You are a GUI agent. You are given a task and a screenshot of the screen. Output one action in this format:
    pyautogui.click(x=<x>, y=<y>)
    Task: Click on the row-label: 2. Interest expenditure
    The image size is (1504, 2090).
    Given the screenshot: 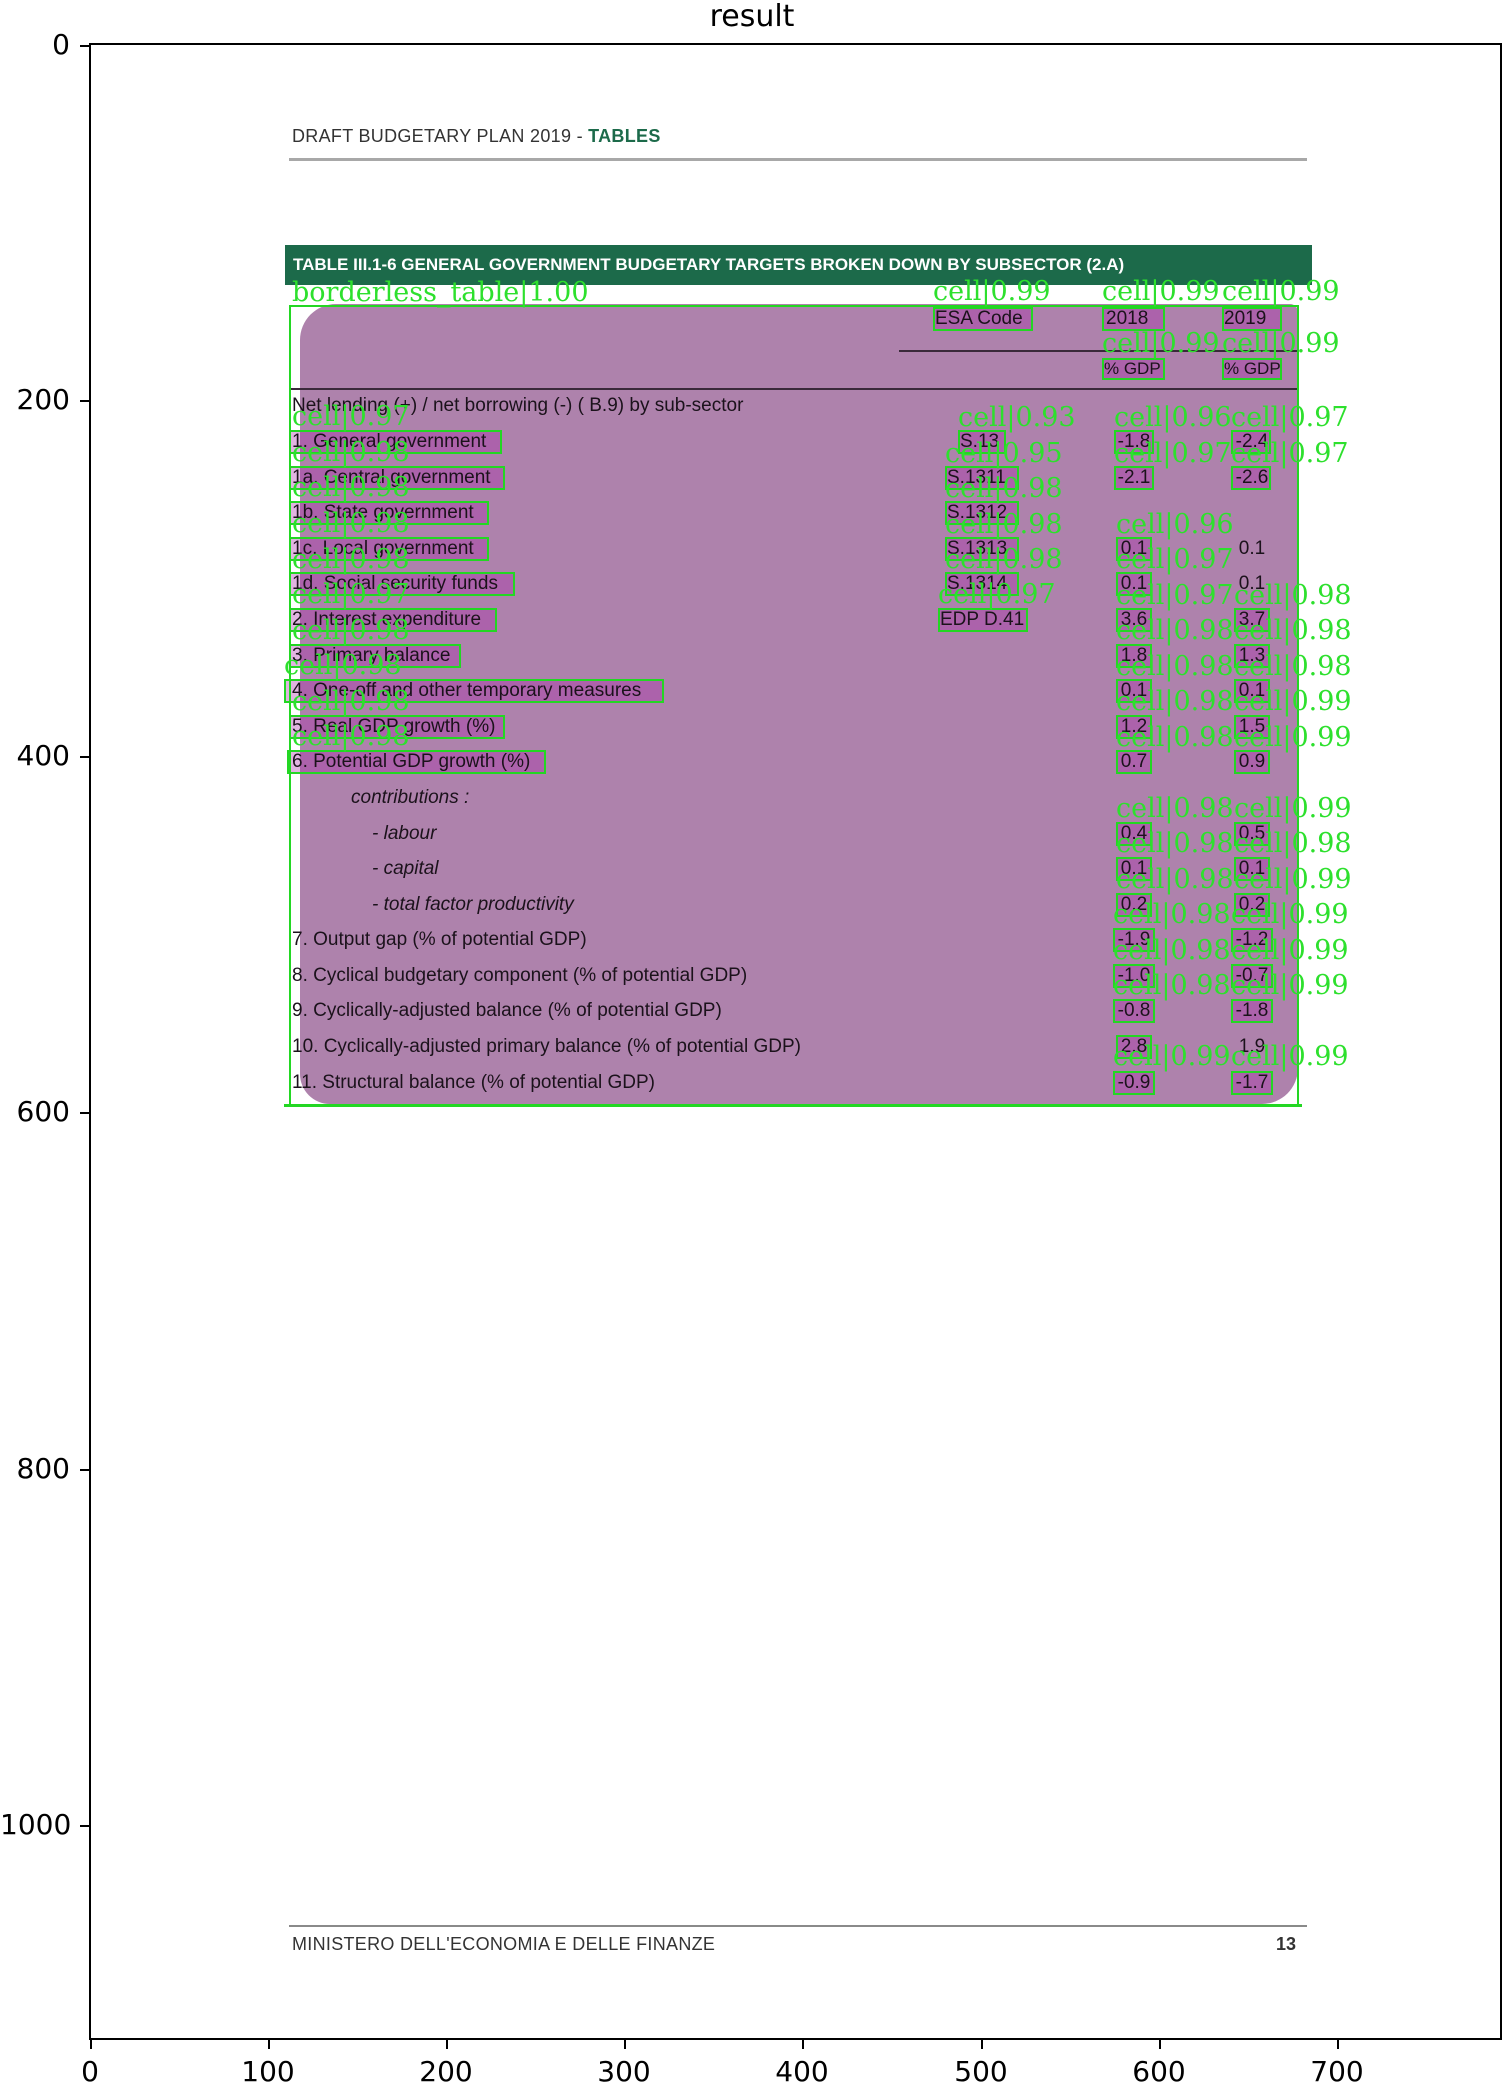 What is the action you would take?
    pyautogui.click(x=387, y=619)
    